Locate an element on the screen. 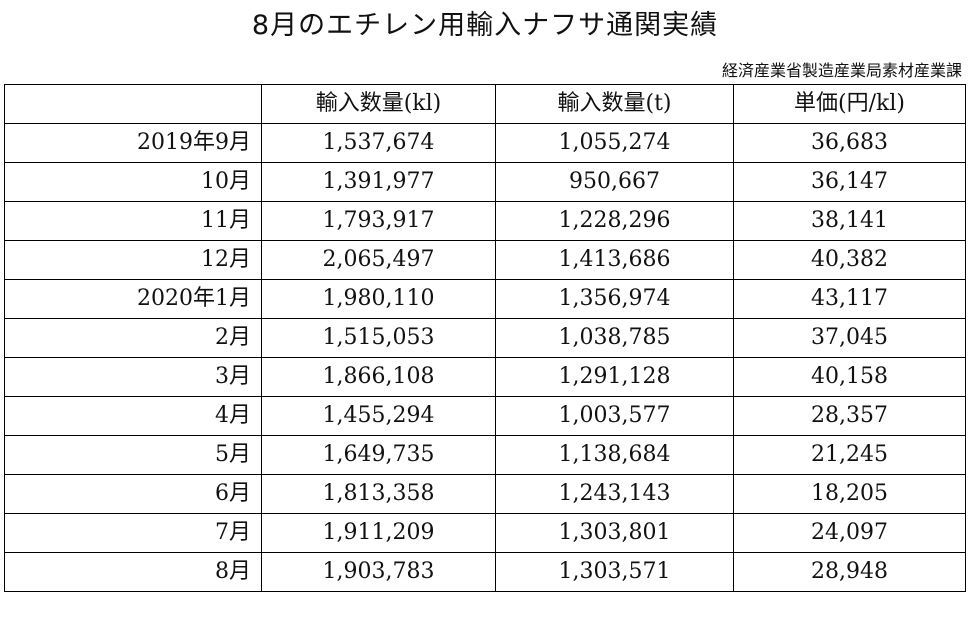 The width and height of the screenshot is (970, 630). cell-volume-t: 1,413,686 is located at coordinates (614, 260).